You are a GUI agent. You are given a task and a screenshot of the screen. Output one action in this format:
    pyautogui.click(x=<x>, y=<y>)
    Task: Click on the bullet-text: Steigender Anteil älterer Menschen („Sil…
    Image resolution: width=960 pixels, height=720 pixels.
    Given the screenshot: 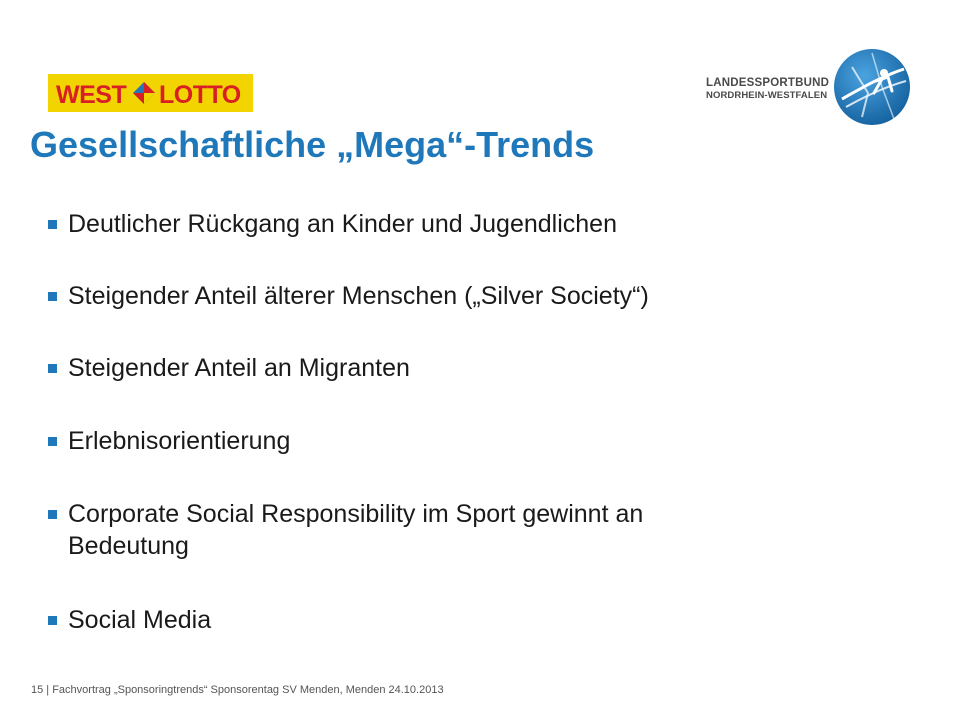 What is the action you would take?
    pyautogui.click(x=358, y=296)
    